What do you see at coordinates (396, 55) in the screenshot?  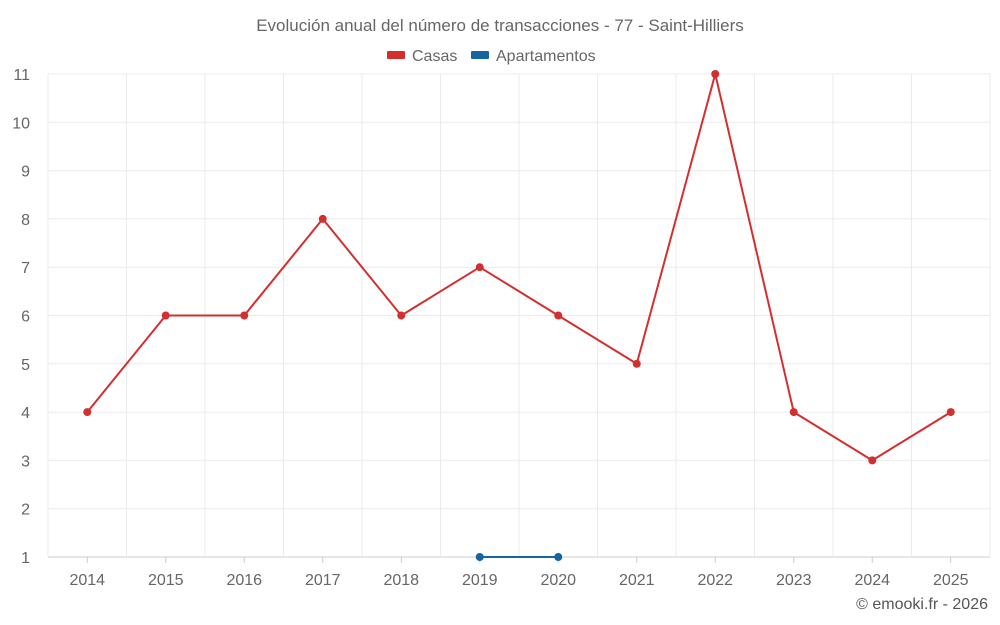 I see `legend-swatch-casas` at bounding box center [396, 55].